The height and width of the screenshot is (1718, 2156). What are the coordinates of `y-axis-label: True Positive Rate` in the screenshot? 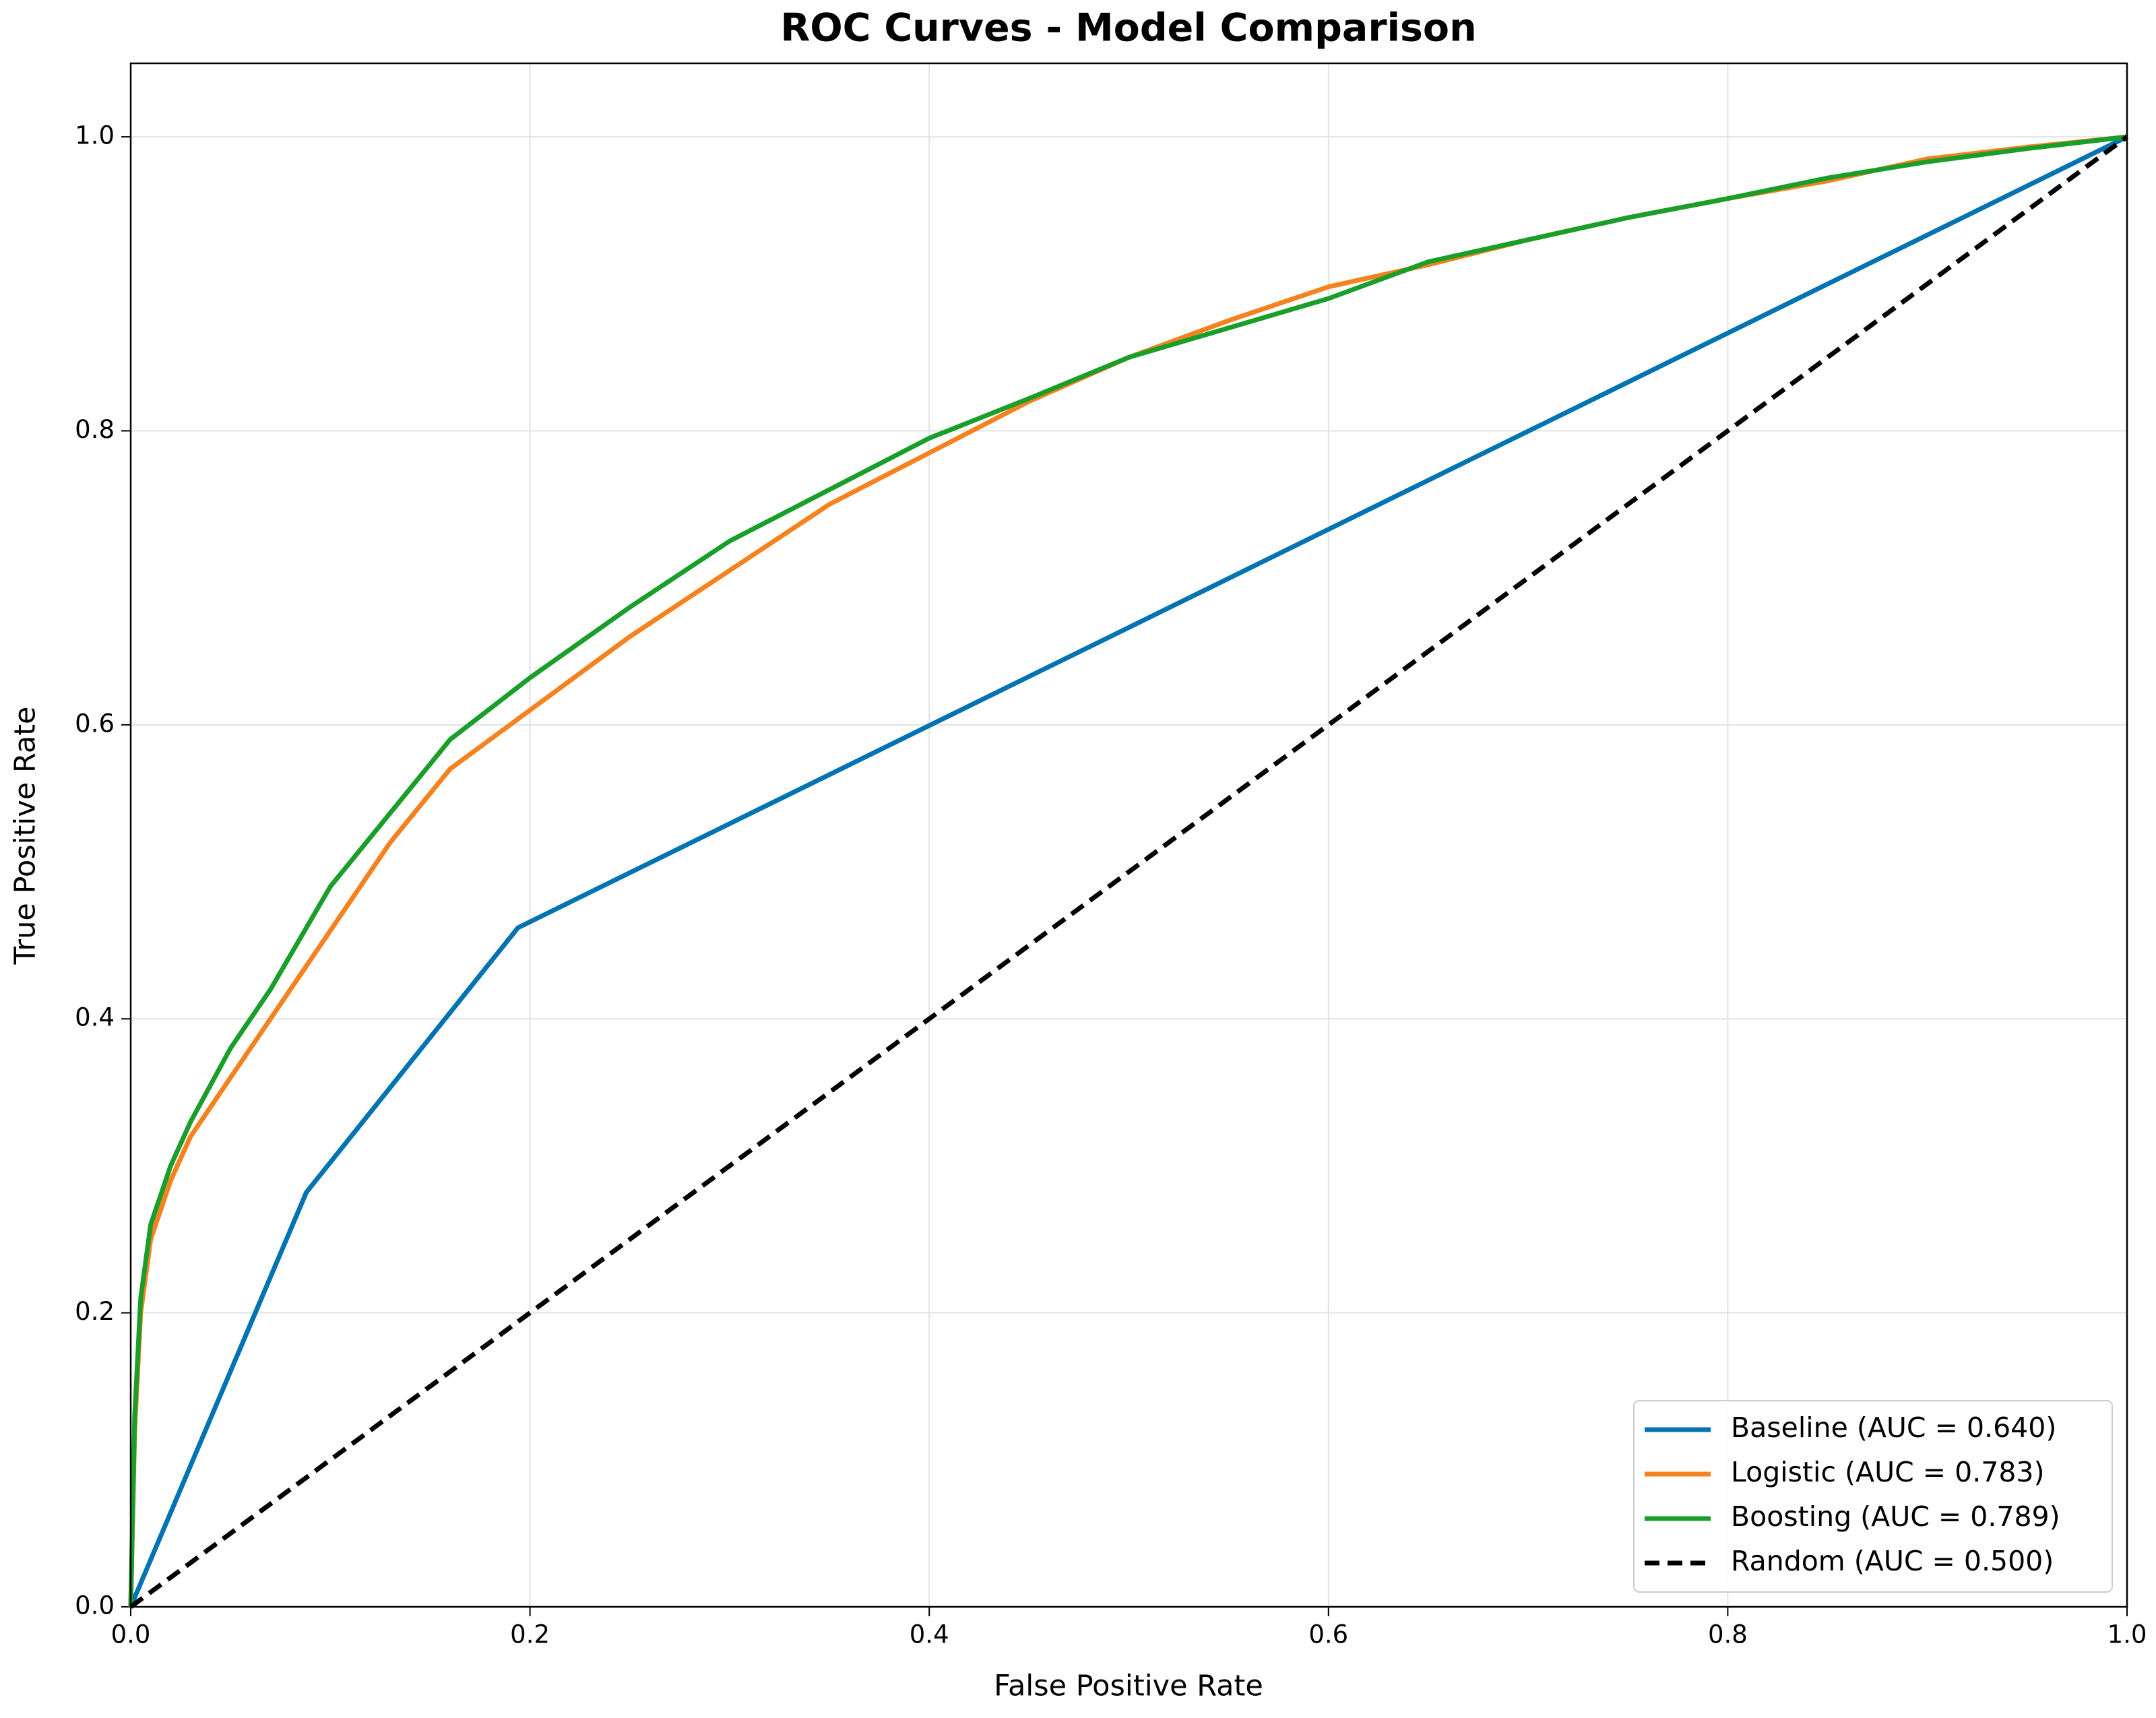 It's located at (25, 836).